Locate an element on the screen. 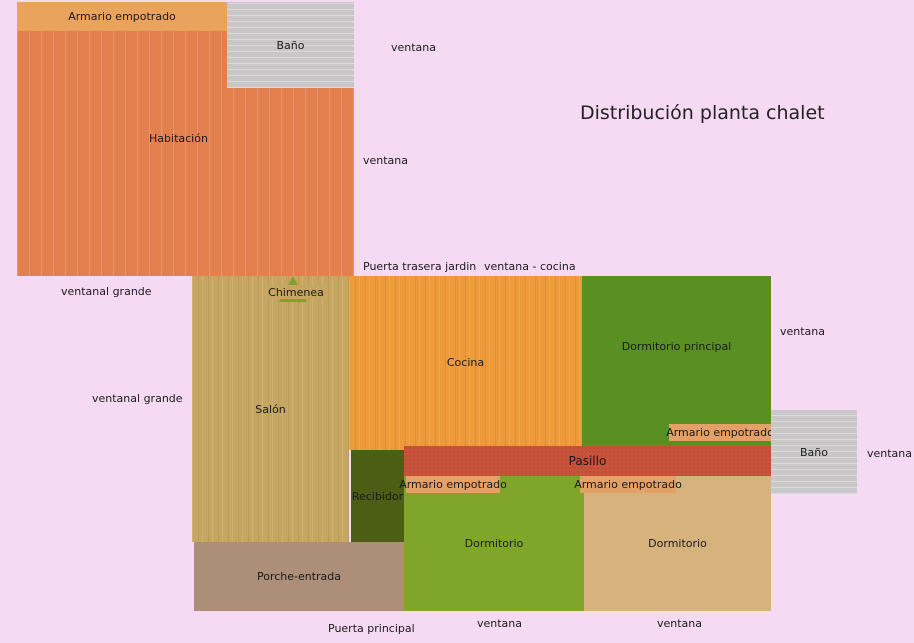 This screenshot has width=914, height=643. room-armario-dormitorio-label: Armario empotrado is located at coordinates (453, 484).